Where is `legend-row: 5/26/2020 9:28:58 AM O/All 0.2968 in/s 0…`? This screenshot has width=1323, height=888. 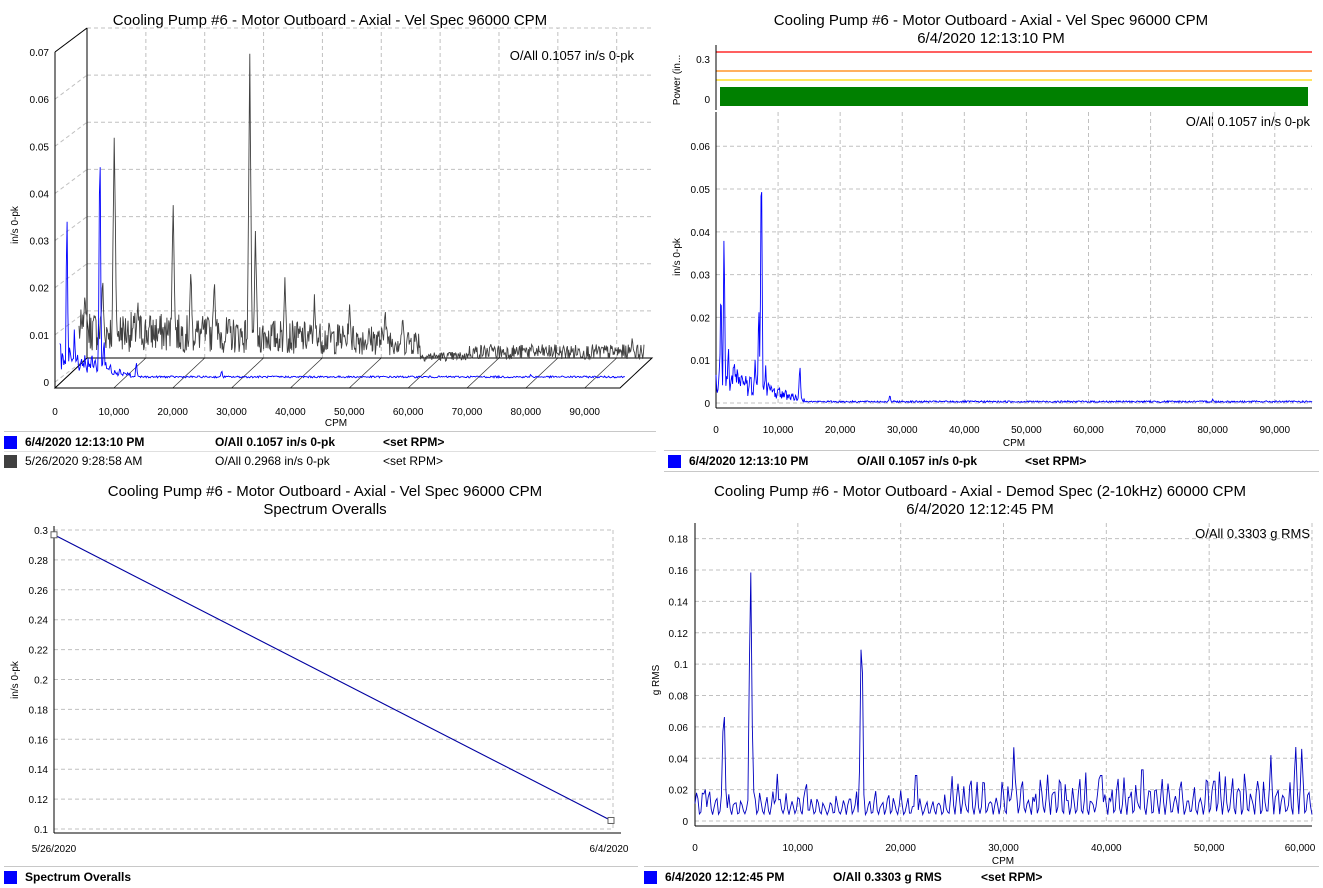 legend-row: 5/26/2020 9:28:58 AM O/All 0.2968 in/s 0… is located at coordinates (330, 460).